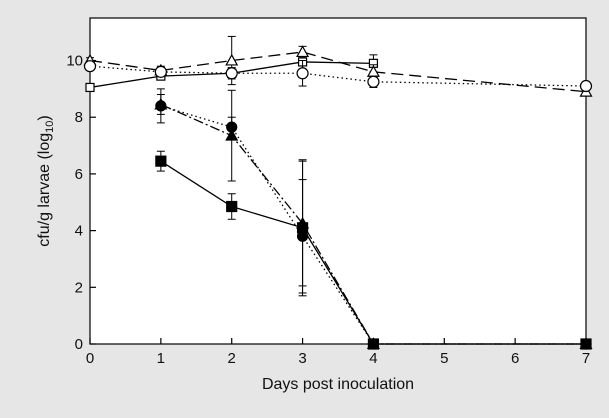  What do you see at coordinates (79, 287) in the screenshot?
I see `y-tick-label-1: 2` at bounding box center [79, 287].